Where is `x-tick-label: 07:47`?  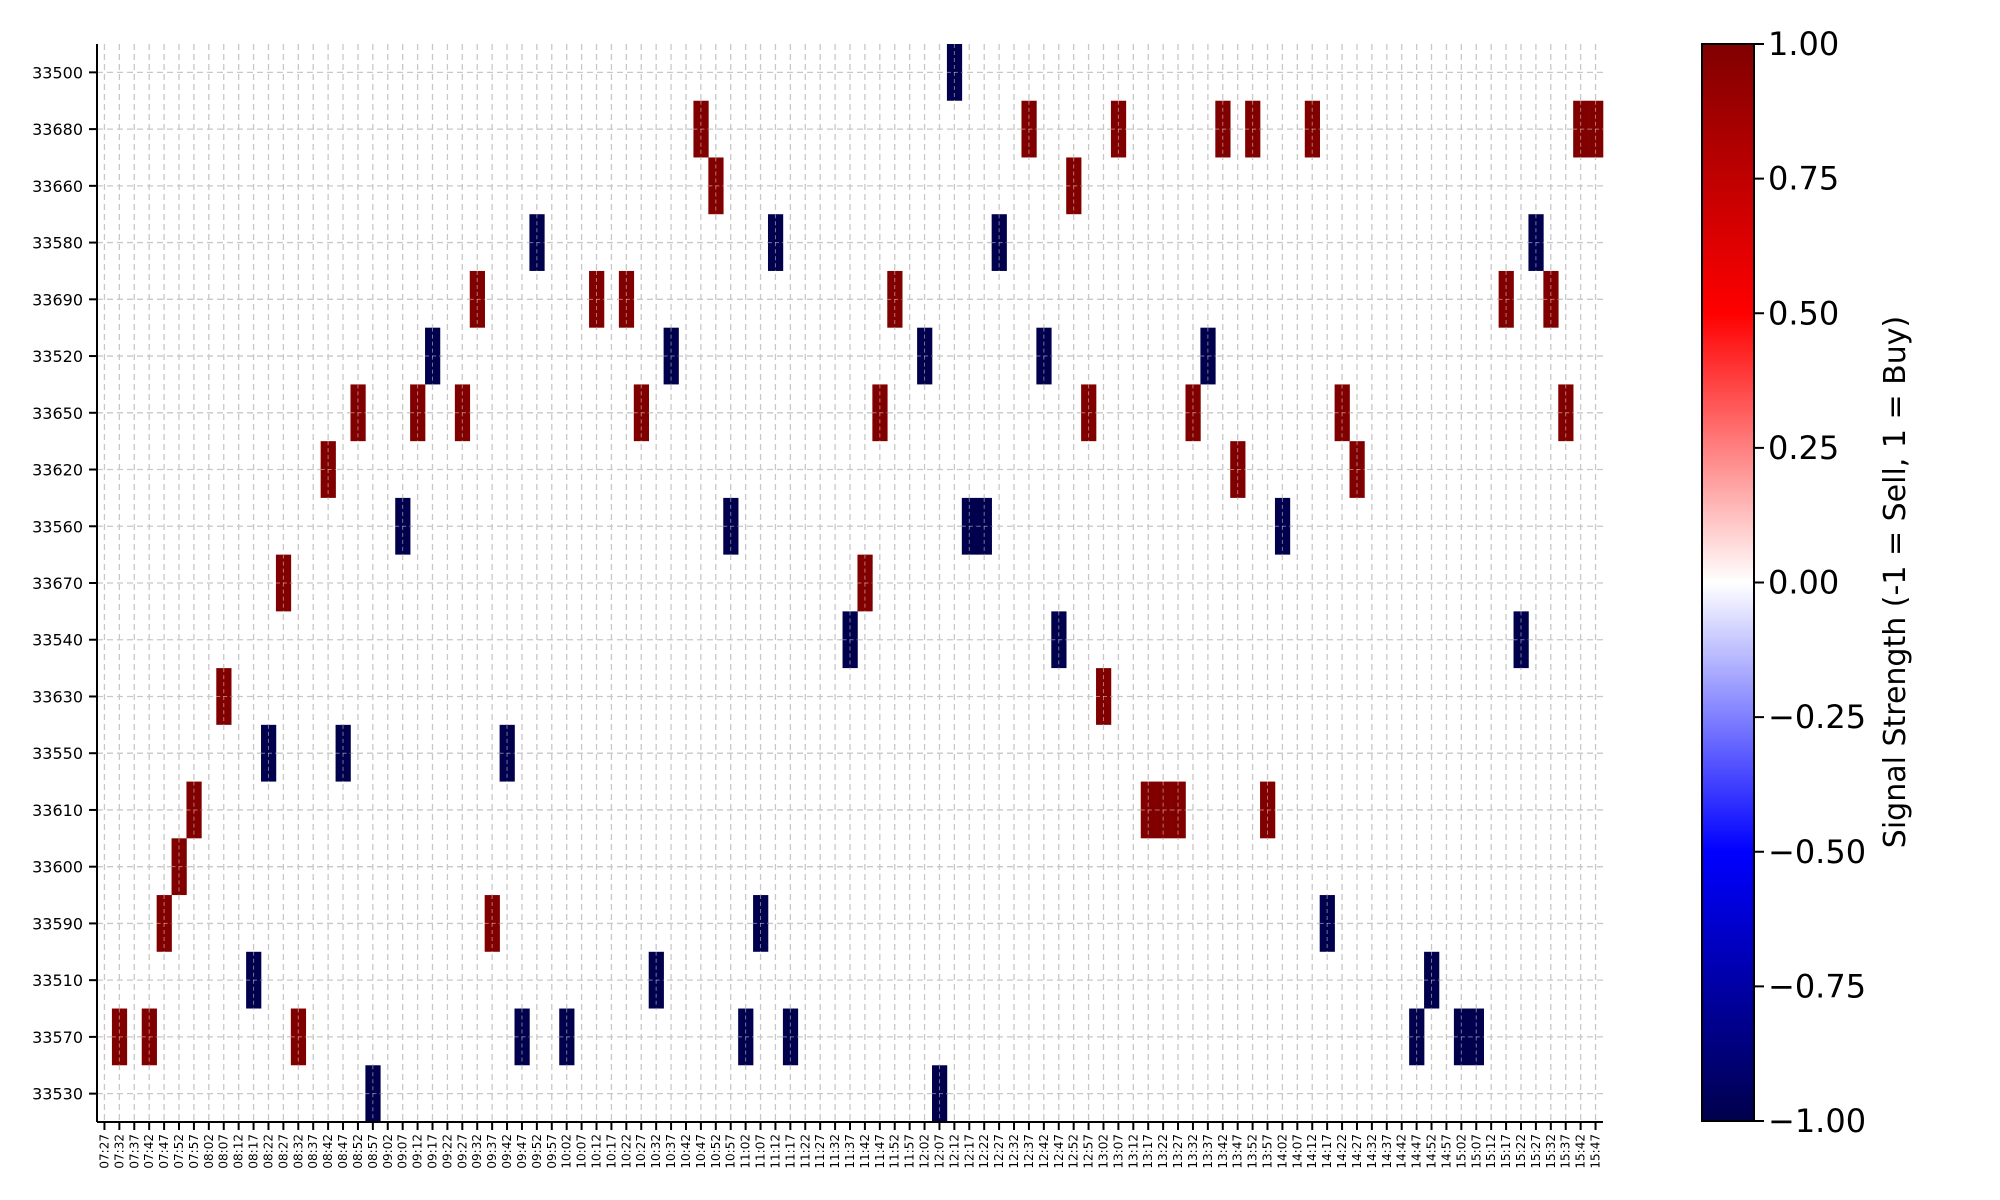 x-tick-label: 07:47 is located at coordinates (164, 1151).